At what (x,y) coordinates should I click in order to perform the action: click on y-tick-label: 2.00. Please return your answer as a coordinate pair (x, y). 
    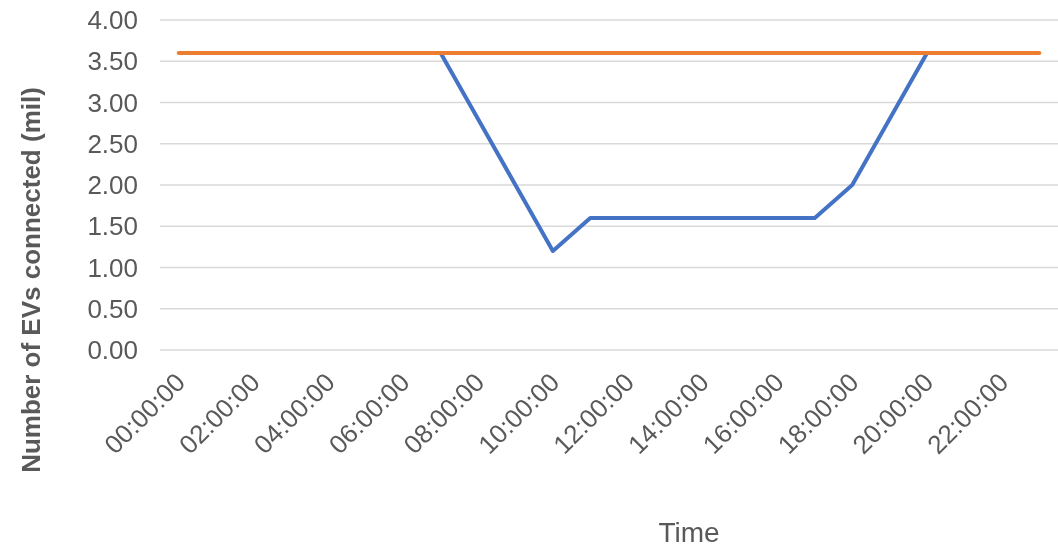
    Looking at the image, I should click on (112, 185).